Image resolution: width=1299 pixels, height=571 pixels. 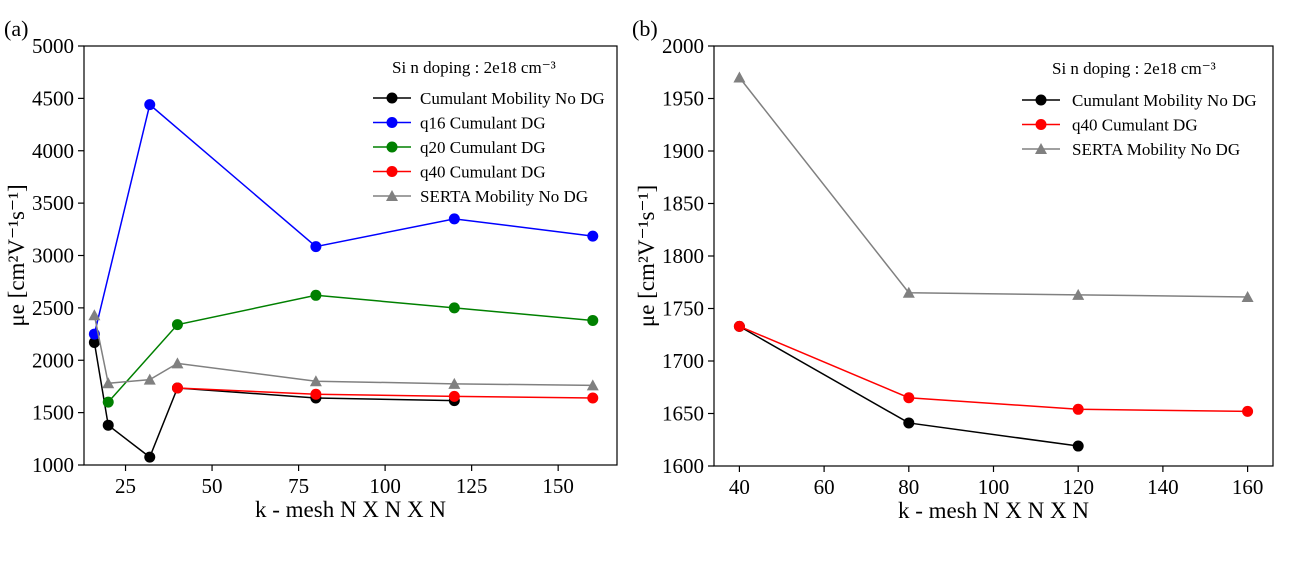 What do you see at coordinates (125, 486) in the screenshot?
I see `x-tick-label: 25` at bounding box center [125, 486].